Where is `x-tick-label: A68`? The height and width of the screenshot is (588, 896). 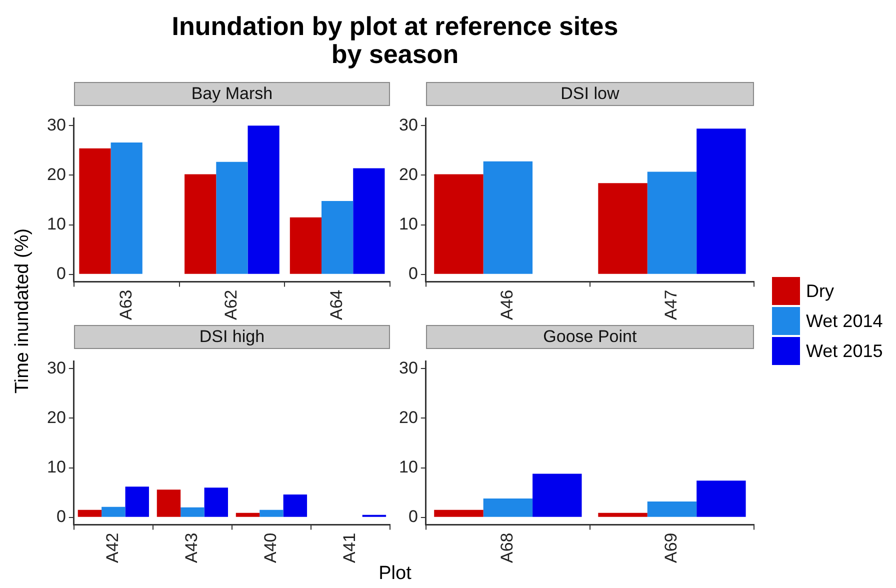 x-tick-label: A68 is located at coordinates (507, 547).